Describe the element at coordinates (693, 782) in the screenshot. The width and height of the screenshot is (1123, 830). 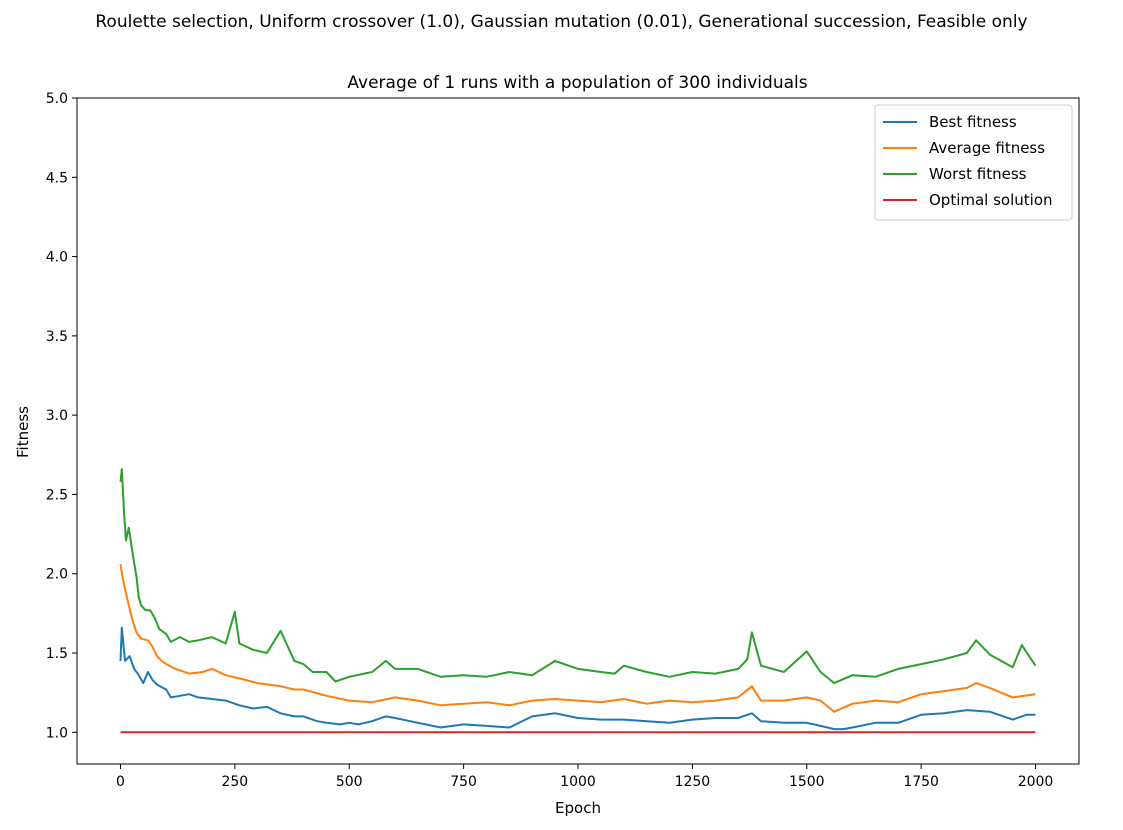
I see `x-tick-label: 1250` at that location.